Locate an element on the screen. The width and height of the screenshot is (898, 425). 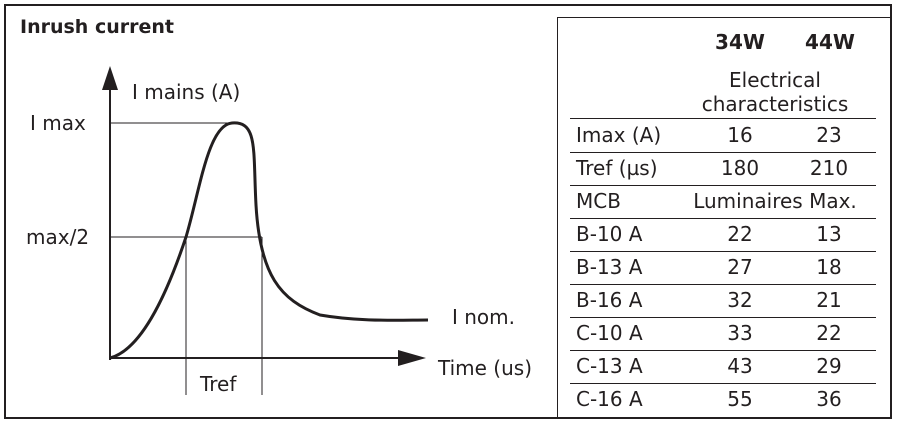
row-label: B-16 A is located at coordinates (609, 300).